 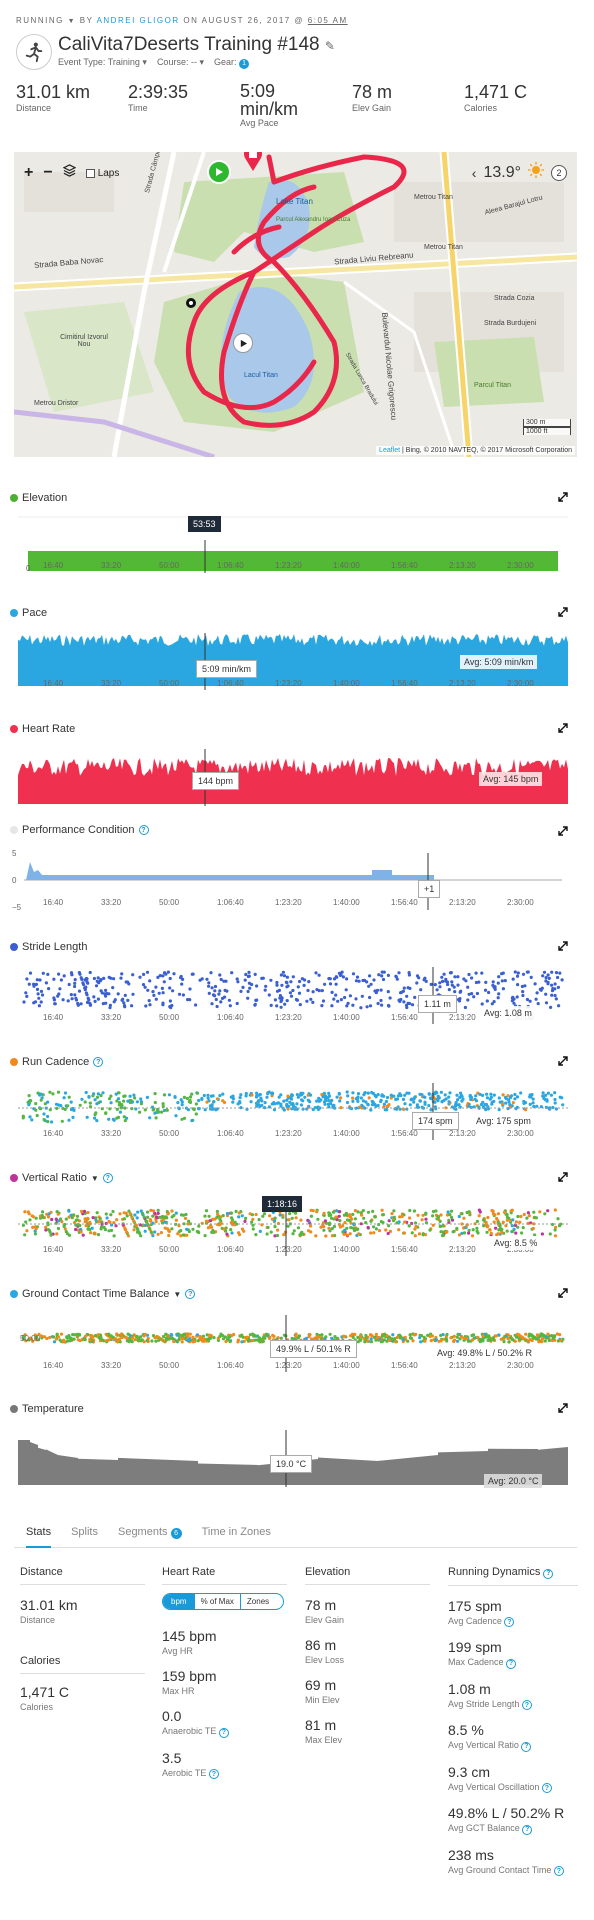 What do you see at coordinates (84, 1532) in the screenshot?
I see `tab-splits: Splits` at bounding box center [84, 1532].